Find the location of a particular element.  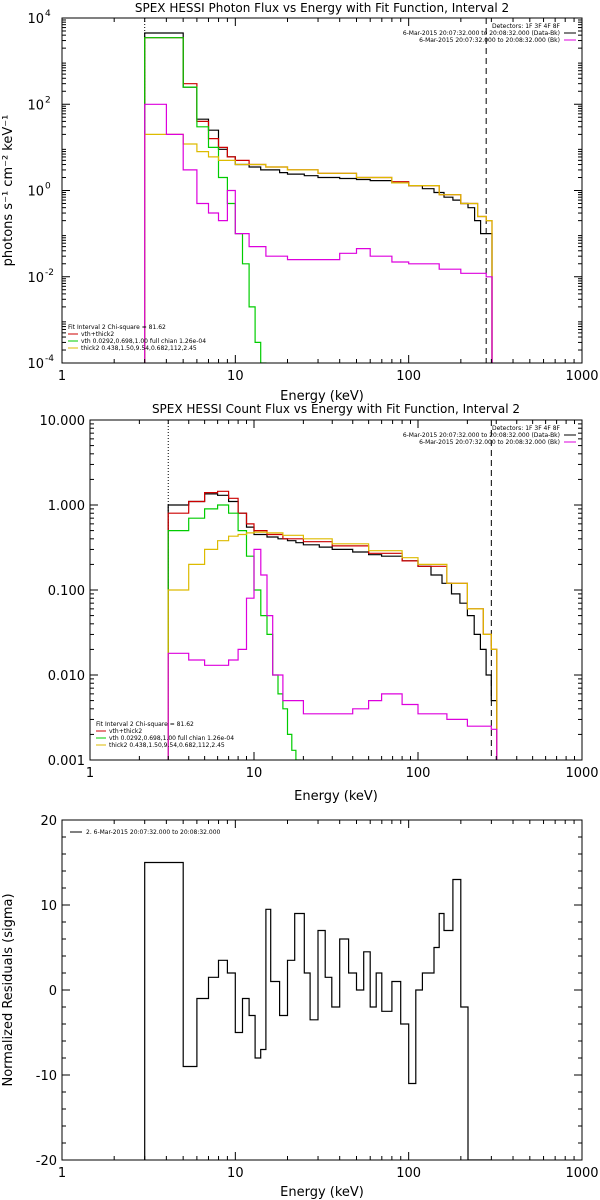

y-axis-label: Normalized Residuals (sigma) is located at coordinates (8, 989).